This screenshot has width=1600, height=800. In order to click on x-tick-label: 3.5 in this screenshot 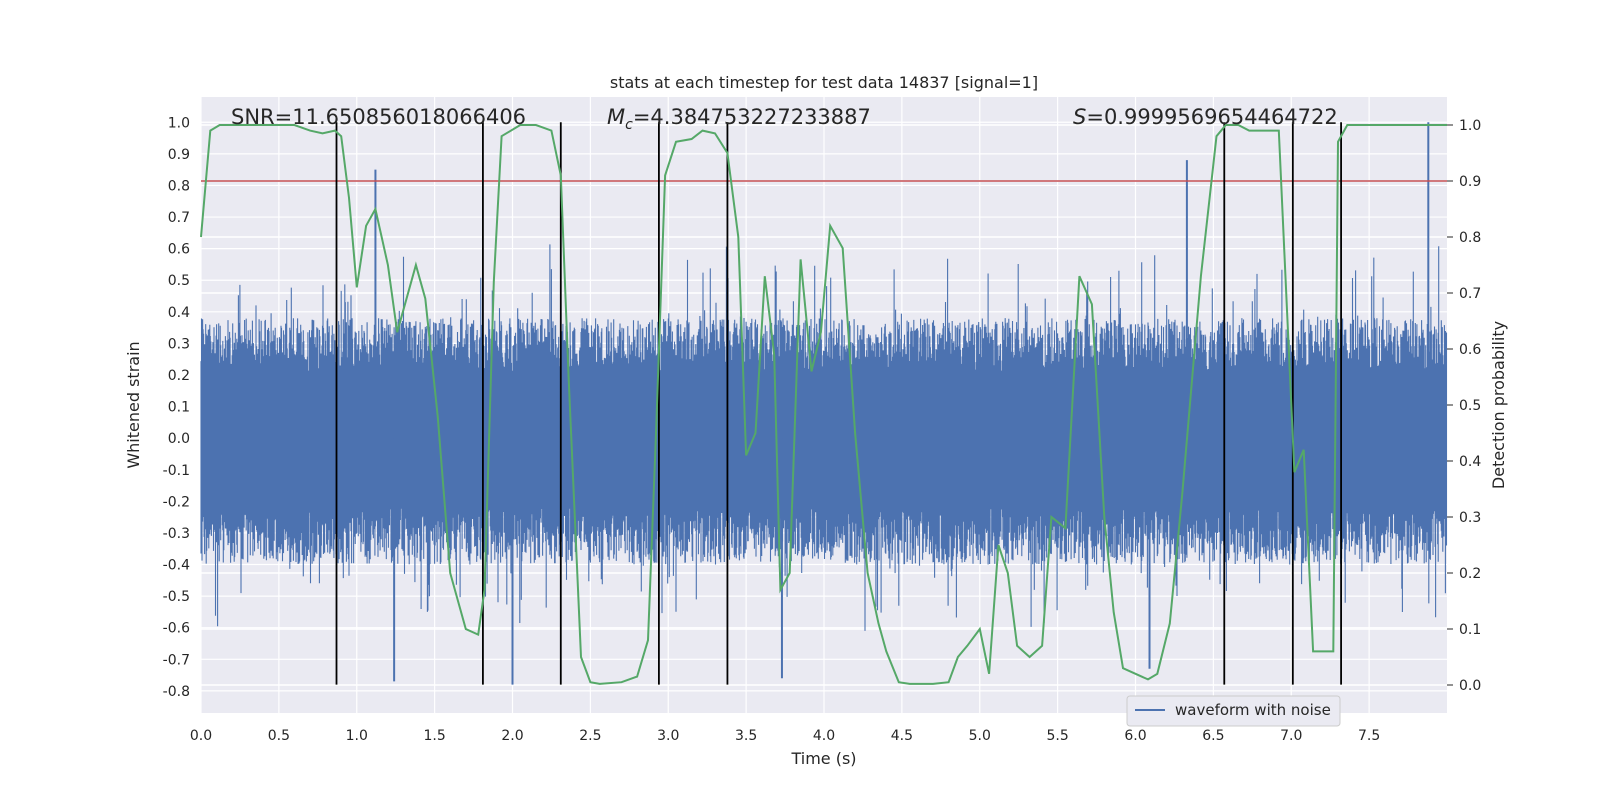, I will do `click(746, 736)`.